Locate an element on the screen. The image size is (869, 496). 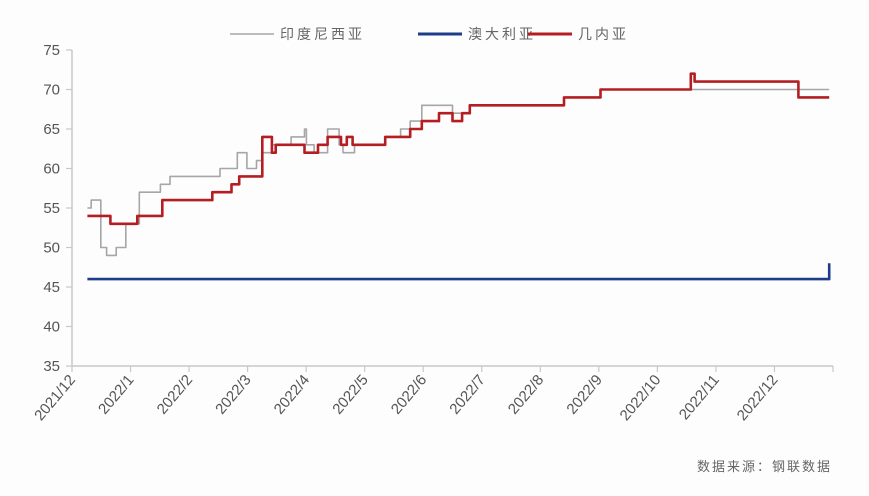
y-tick-label: 55 is located at coordinates (51, 208).